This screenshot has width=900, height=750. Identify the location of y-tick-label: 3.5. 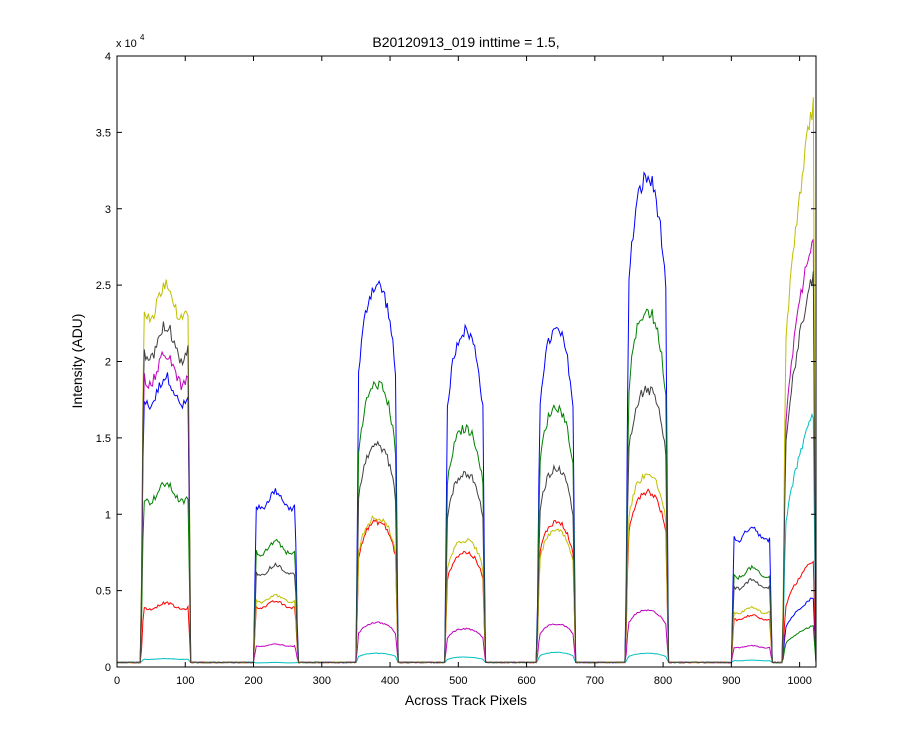
(103, 133).